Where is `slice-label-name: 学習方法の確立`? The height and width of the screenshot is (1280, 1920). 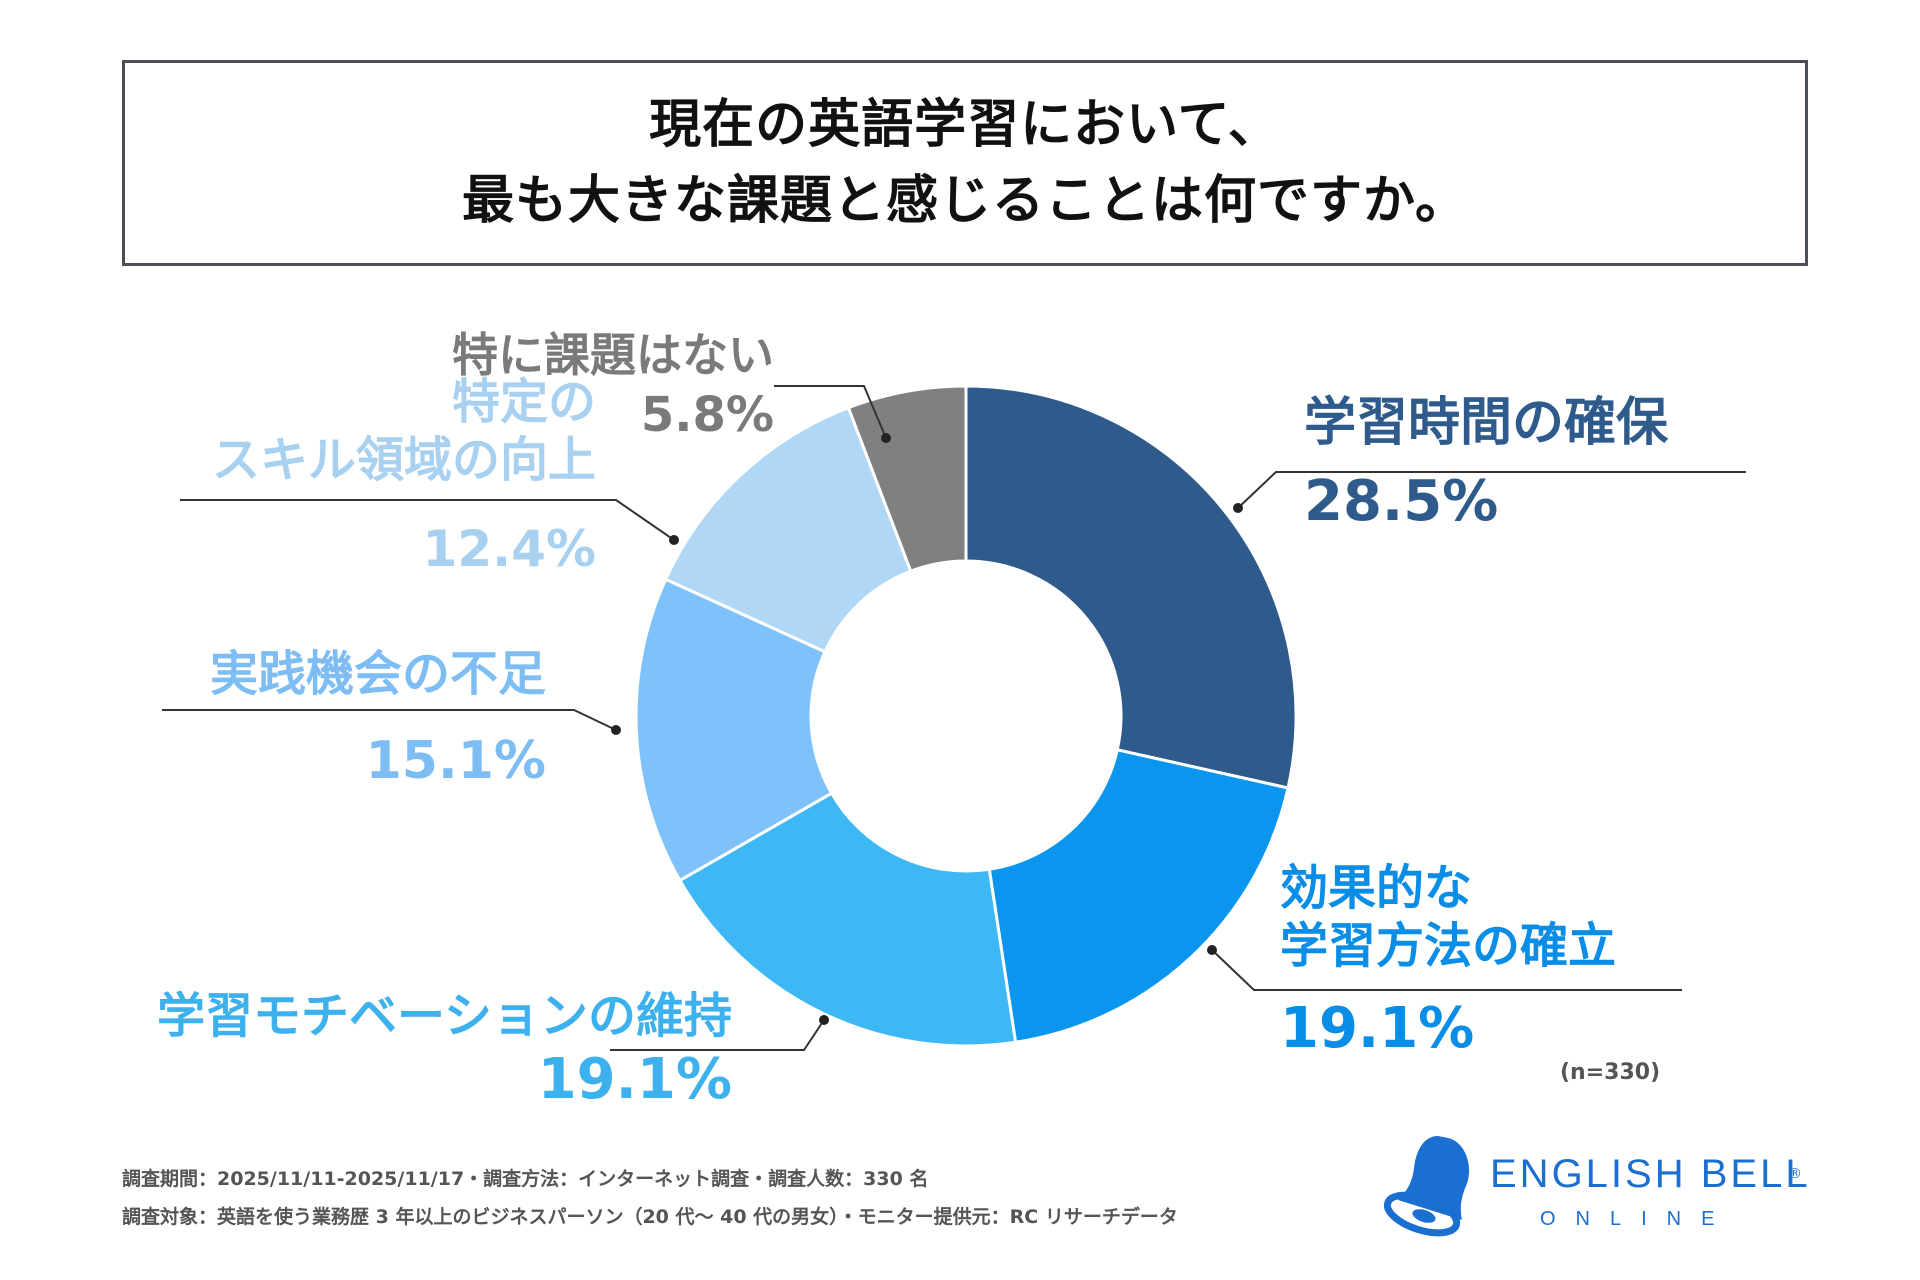
slice-label-name: 学習方法の確立 is located at coordinates (1448, 945).